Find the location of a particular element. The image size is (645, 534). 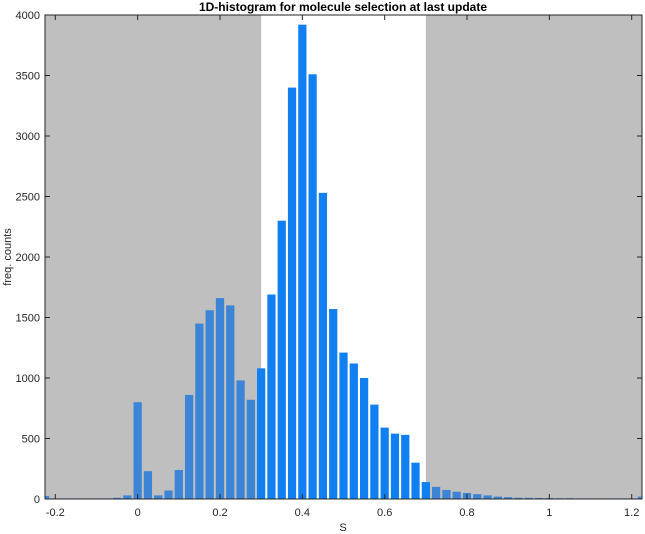

y-axis-label: freq. counts is located at coordinates (8, 257).